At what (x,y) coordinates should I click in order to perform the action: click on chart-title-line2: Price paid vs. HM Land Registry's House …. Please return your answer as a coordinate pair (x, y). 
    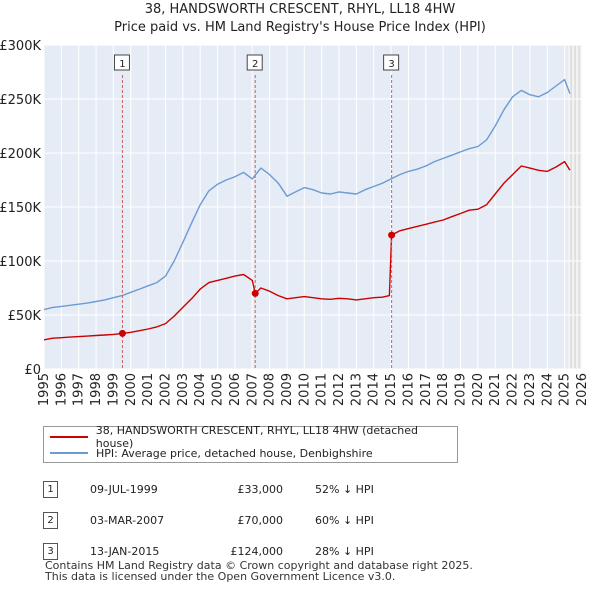
    Looking at the image, I should click on (300, 27).